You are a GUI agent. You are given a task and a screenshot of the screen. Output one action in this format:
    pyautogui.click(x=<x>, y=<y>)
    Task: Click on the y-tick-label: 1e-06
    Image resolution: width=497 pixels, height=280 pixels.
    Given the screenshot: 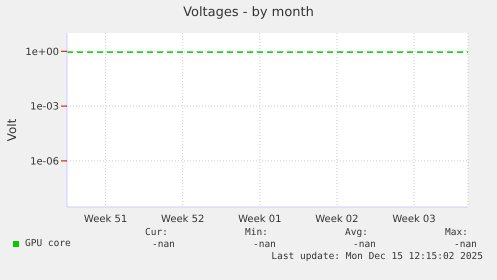 What is the action you would take?
    pyautogui.click(x=44, y=162)
    